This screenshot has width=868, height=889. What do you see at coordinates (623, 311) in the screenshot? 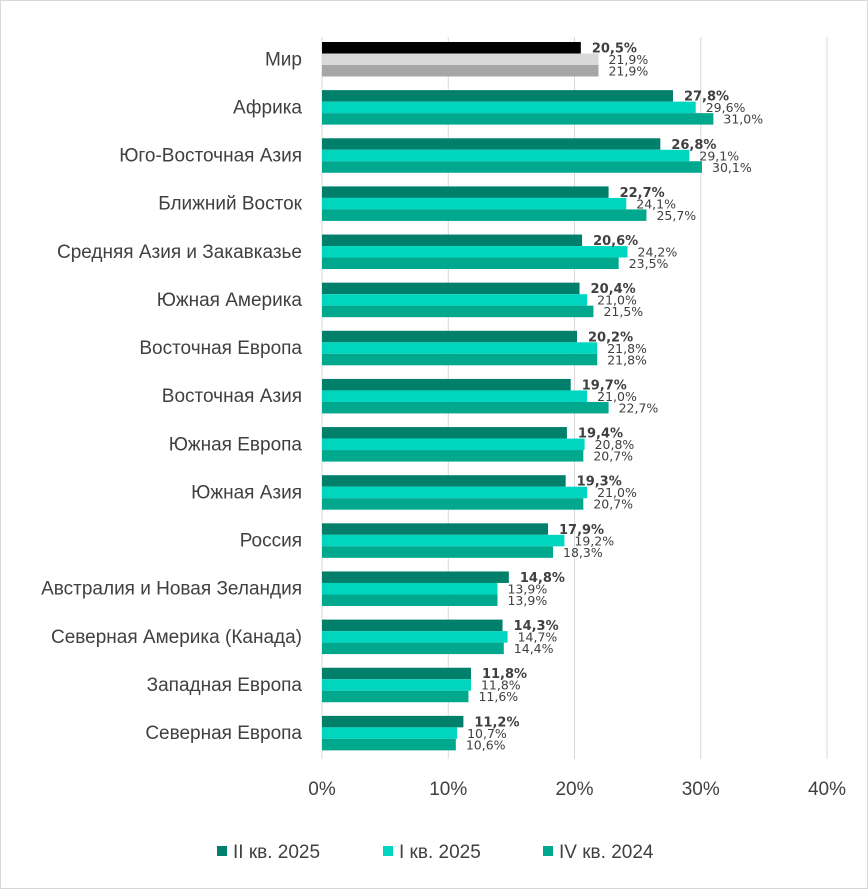
I see `data-label: 21,5%` at bounding box center [623, 311].